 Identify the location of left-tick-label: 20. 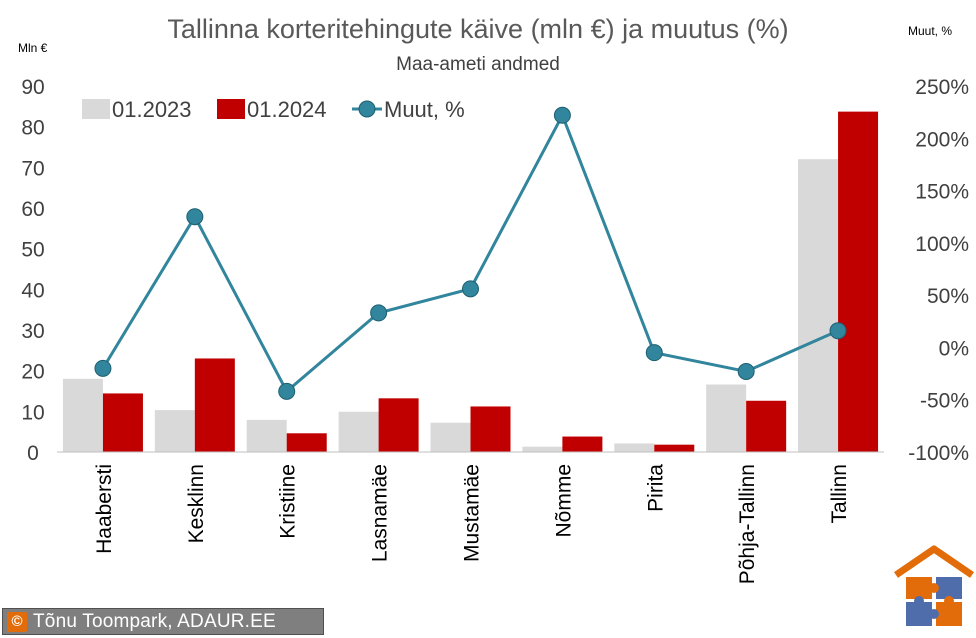
(32, 372).